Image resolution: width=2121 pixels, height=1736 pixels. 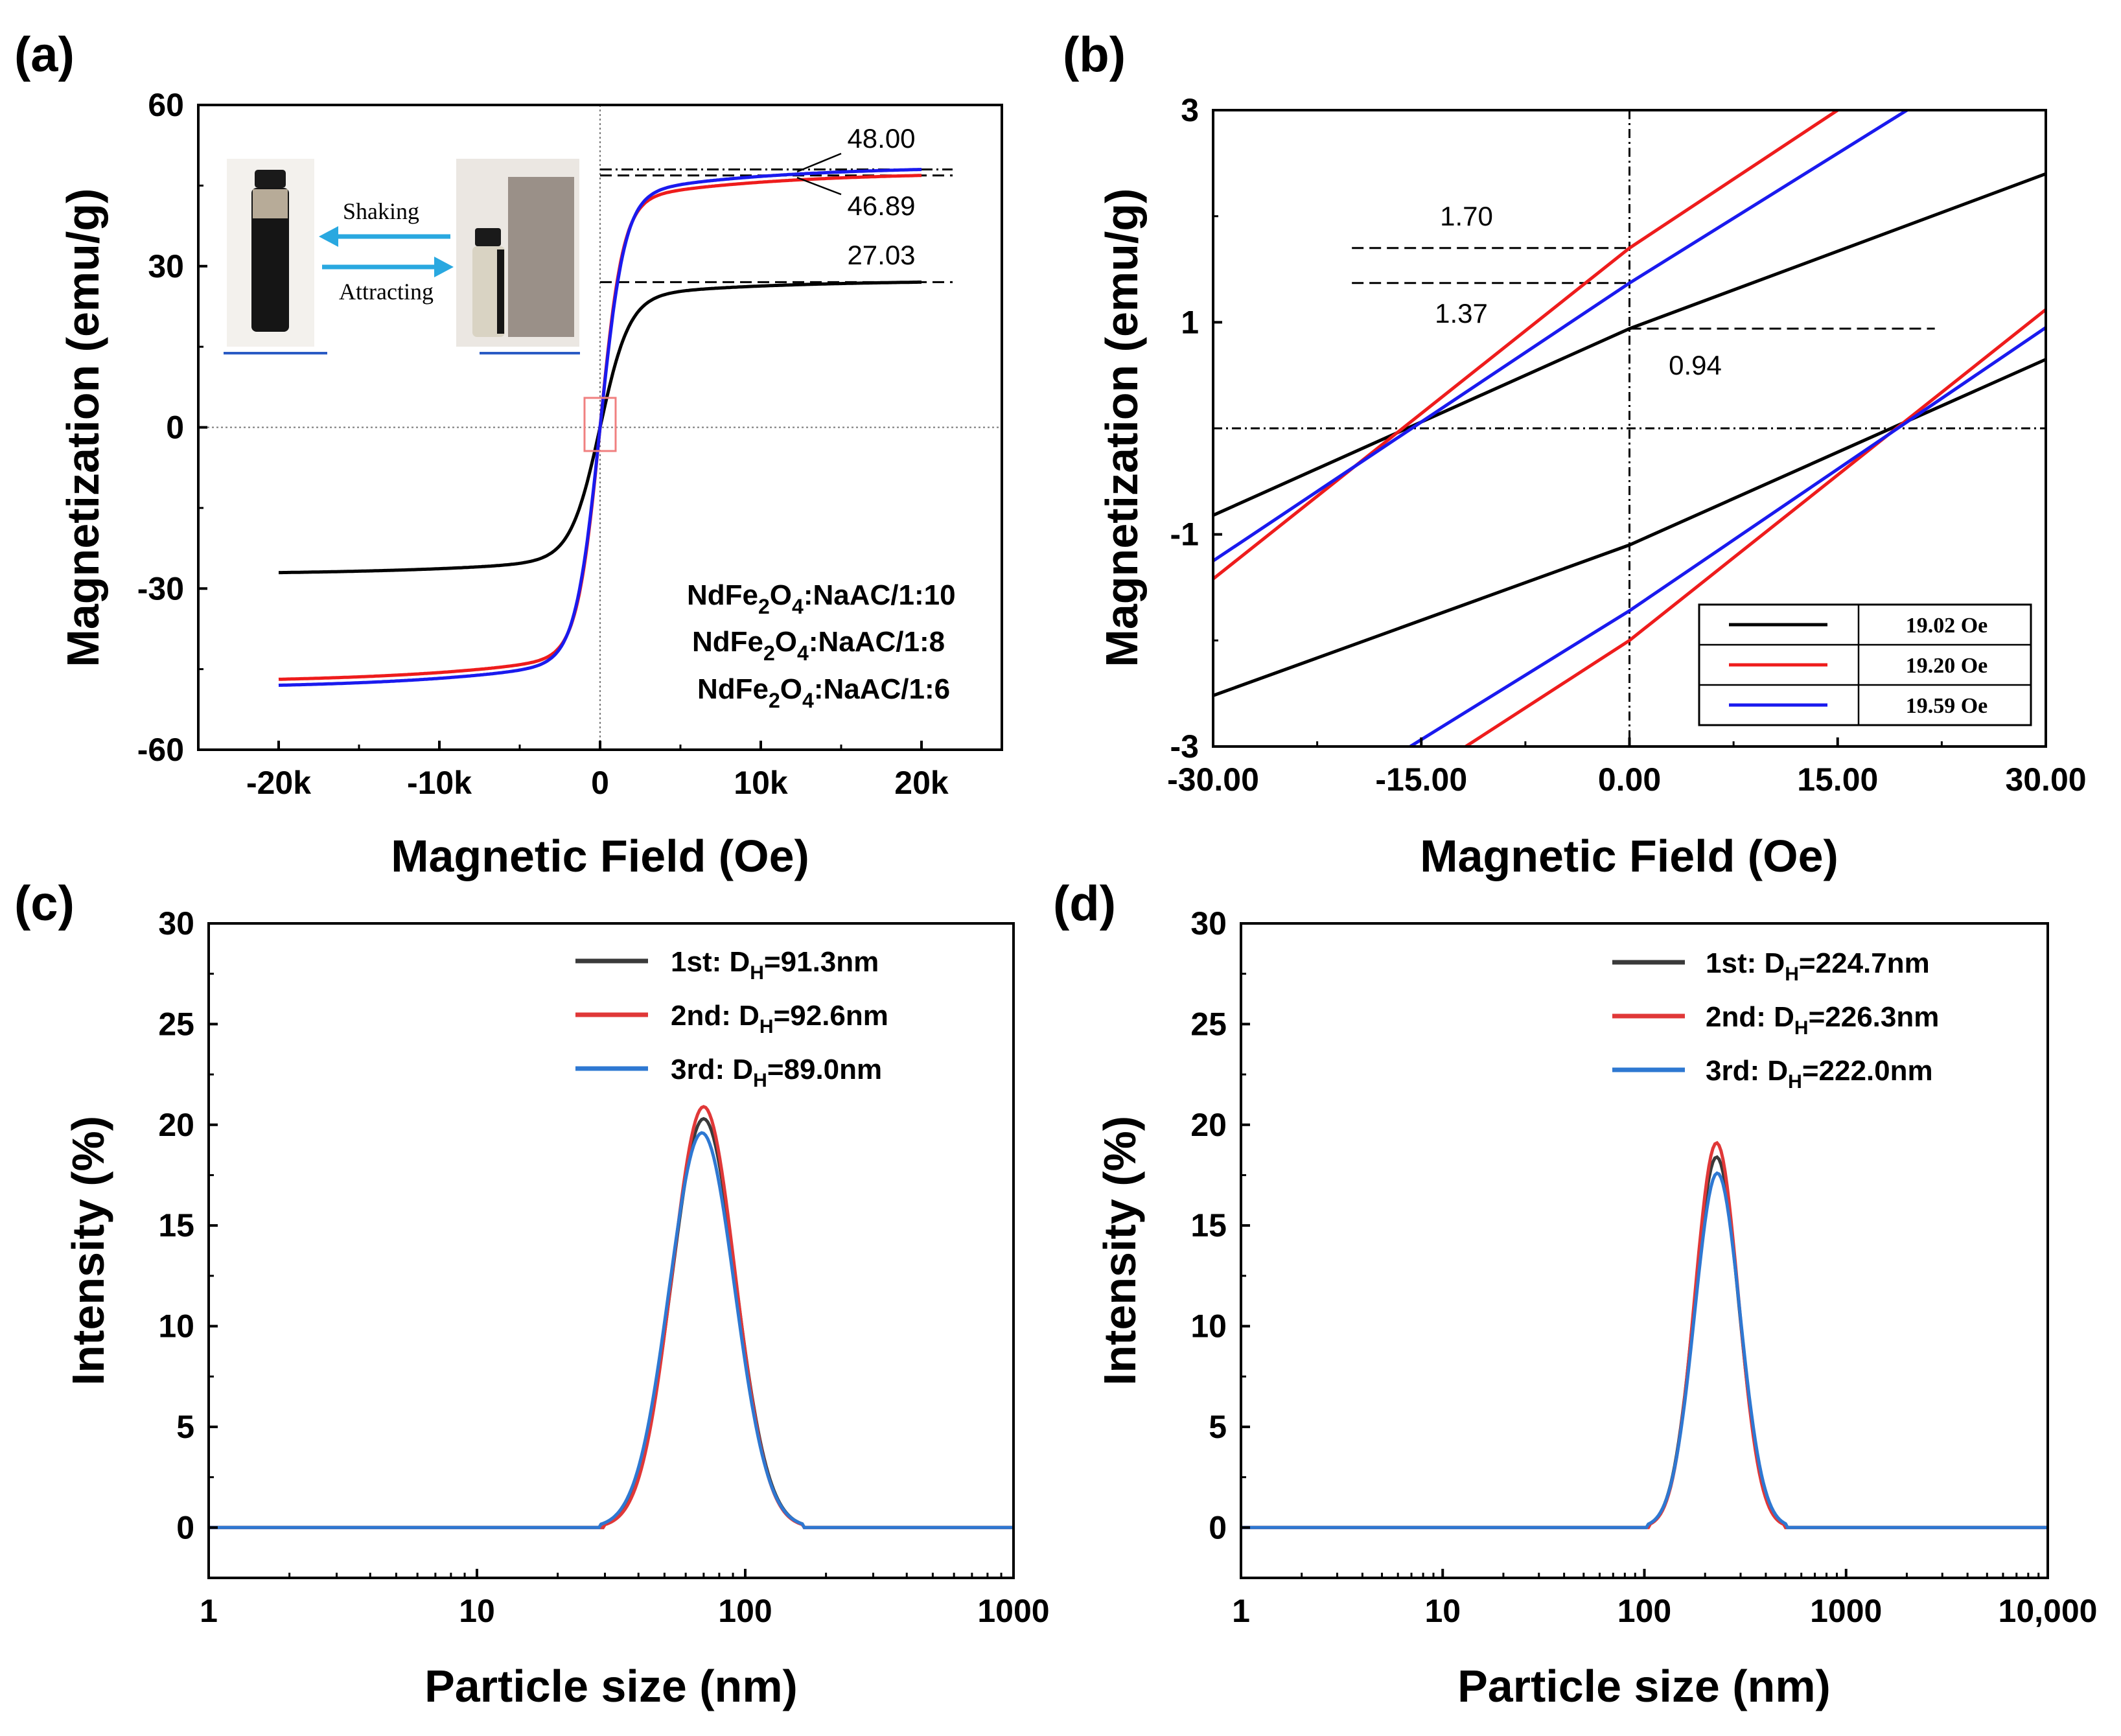 What do you see at coordinates (2048, 1611) in the screenshot?
I see `x-tick-label: 10,000` at bounding box center [2048, 1611].